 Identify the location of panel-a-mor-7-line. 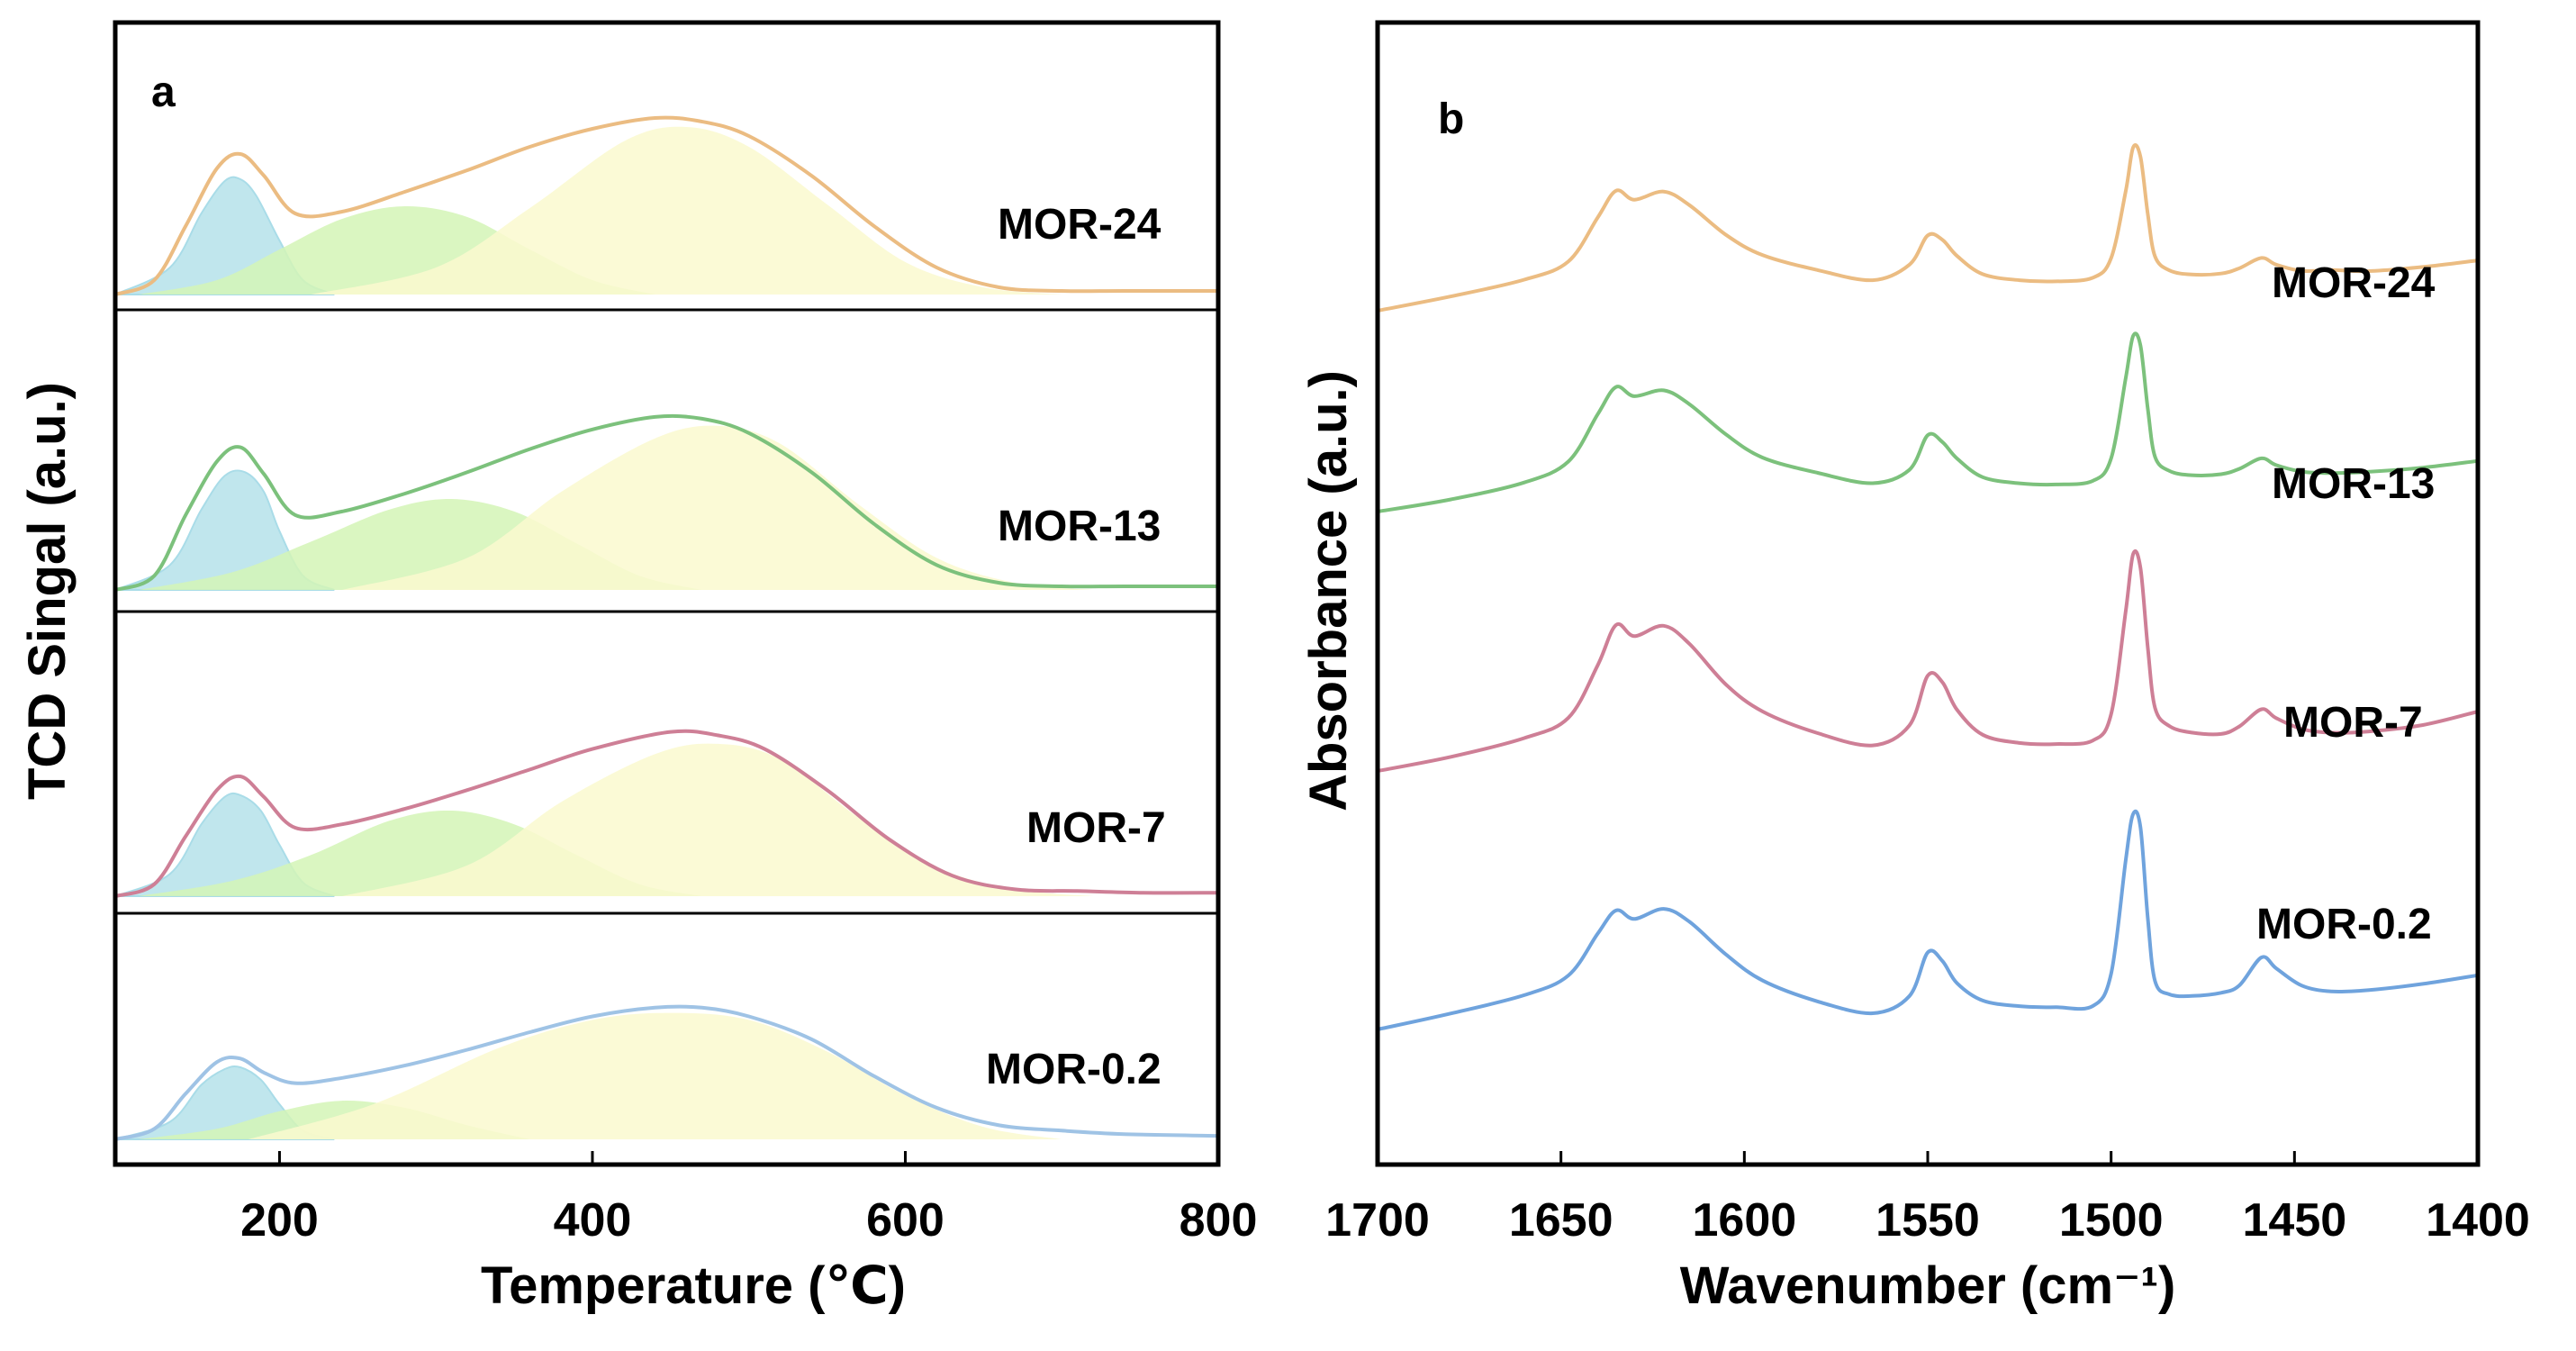
(666, 814).